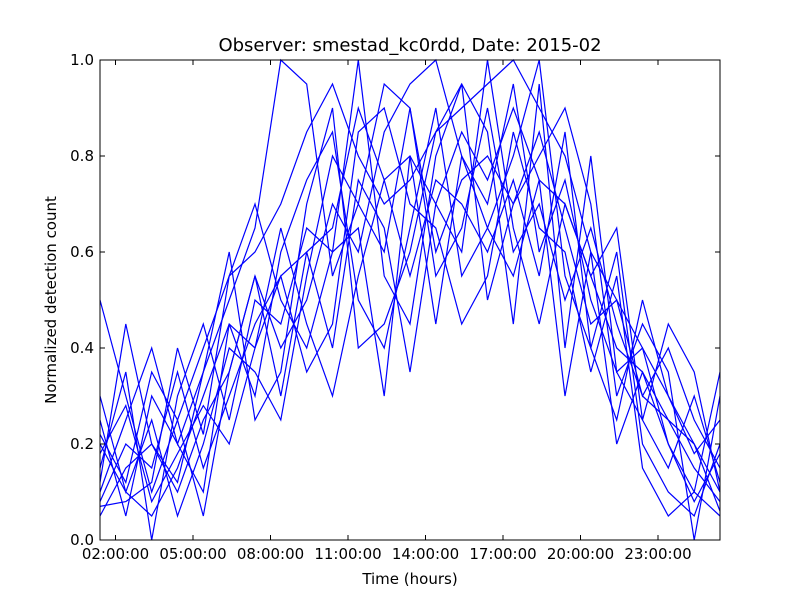 Image resolution: width=800 pixels, height=600 pixels. What do you see at coordinates (82, 444) in the screenshot?
I see `y-tick-label: 0.2` at bounding box center [82, 444].